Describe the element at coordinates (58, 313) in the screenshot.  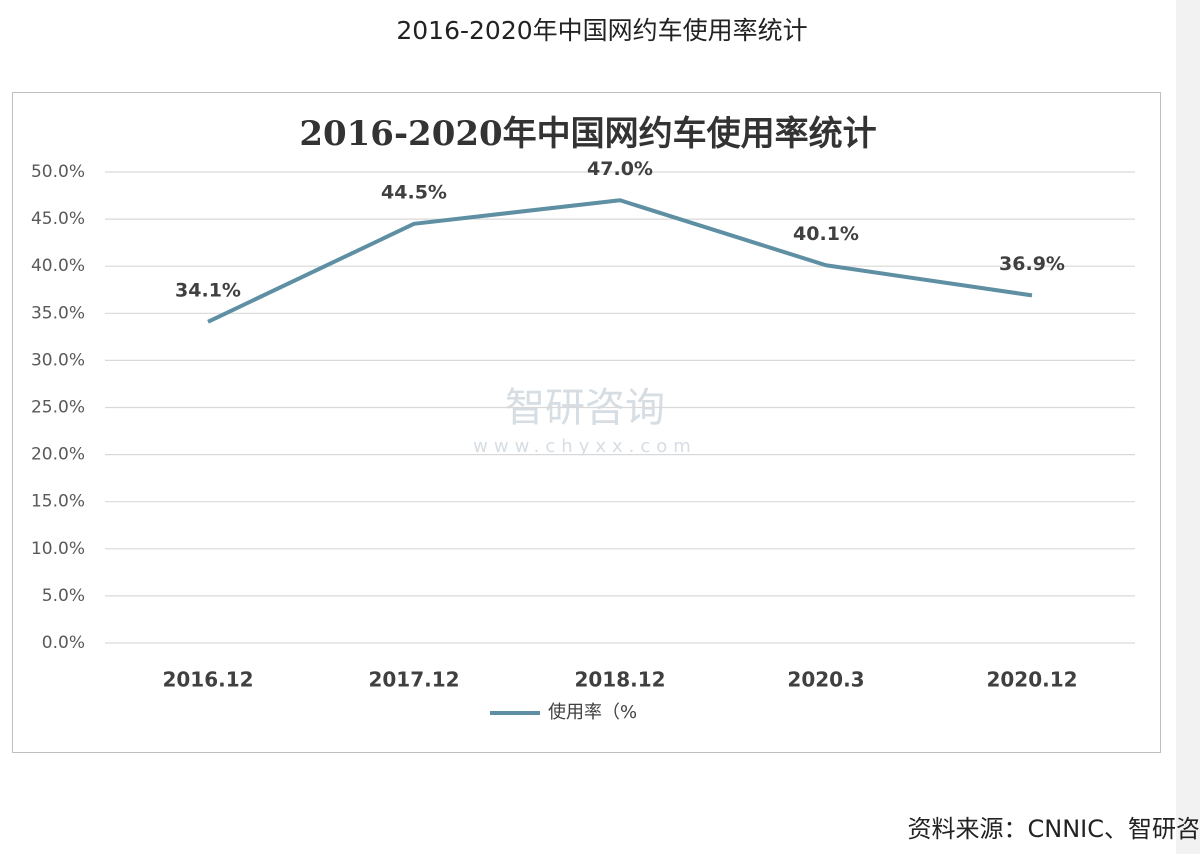
I see `y-tick-label: 35.0%` at that location.